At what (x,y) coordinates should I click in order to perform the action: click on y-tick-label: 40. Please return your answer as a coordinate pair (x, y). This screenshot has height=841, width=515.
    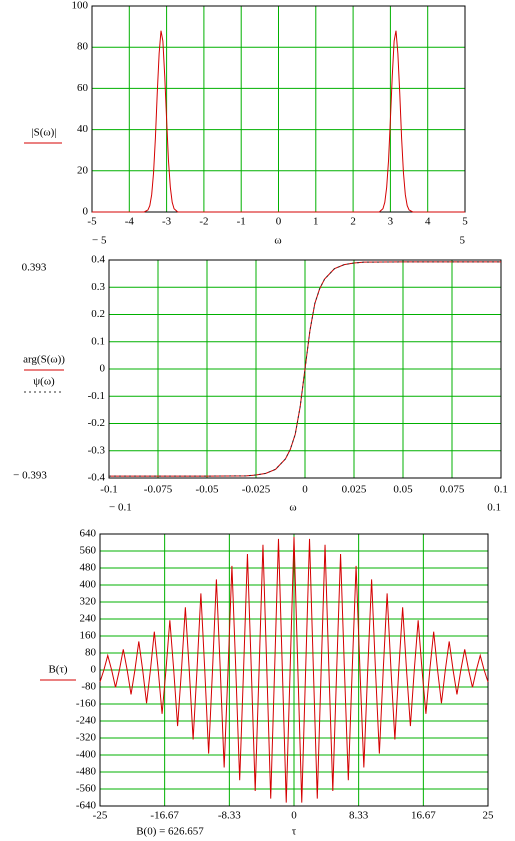
    Looking at the image, I should click on (83, 129).